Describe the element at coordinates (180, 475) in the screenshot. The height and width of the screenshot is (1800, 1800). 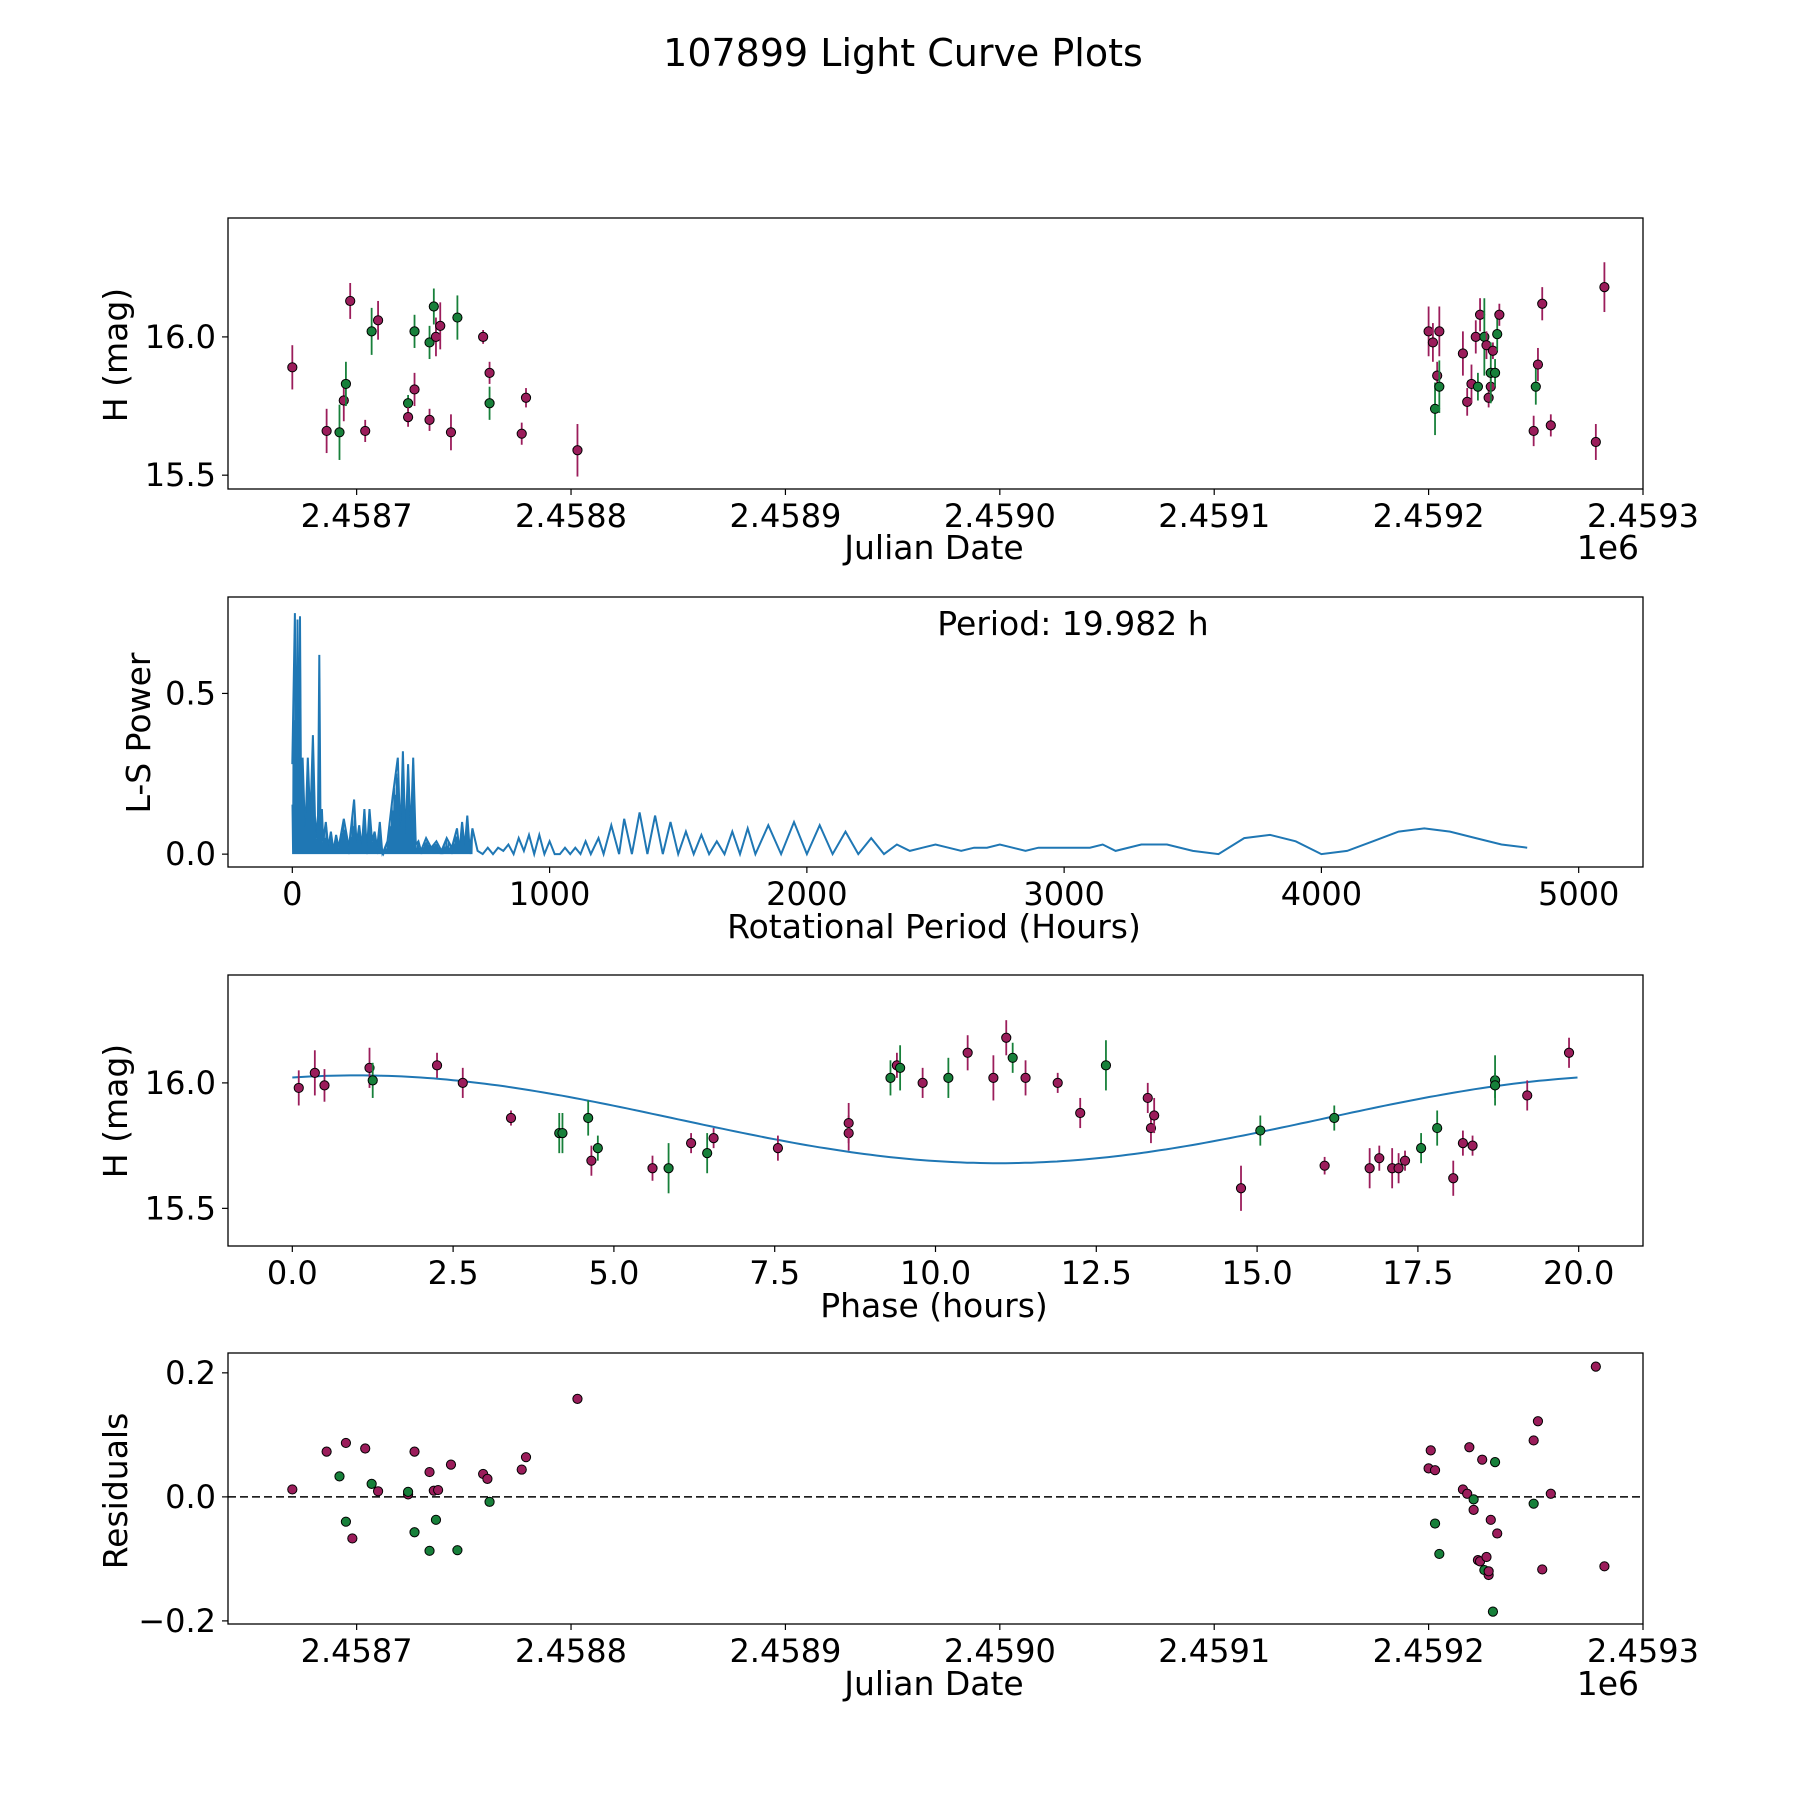
I see `lc-y-tick-label: 15.5` at that location.